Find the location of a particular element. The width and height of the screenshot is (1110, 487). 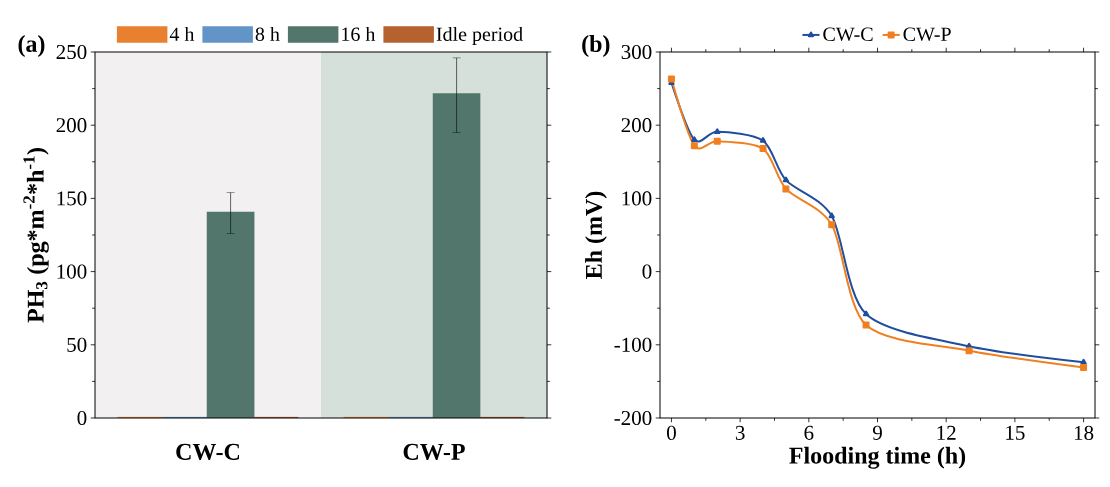

y-tick-label: 50 is located at coordinates (77, 344).